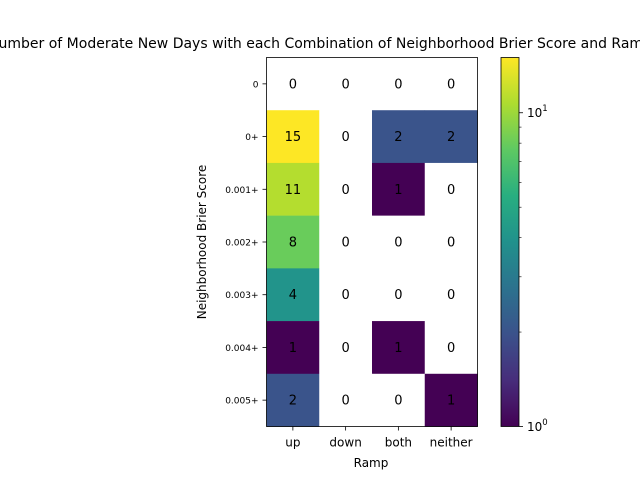 The image size is (640, 480). What do you see at coordinates (202, 242) in the screenshot?
I see `y-axis-label: Neighborhood Brier Score` at bounding box center [202, 242].